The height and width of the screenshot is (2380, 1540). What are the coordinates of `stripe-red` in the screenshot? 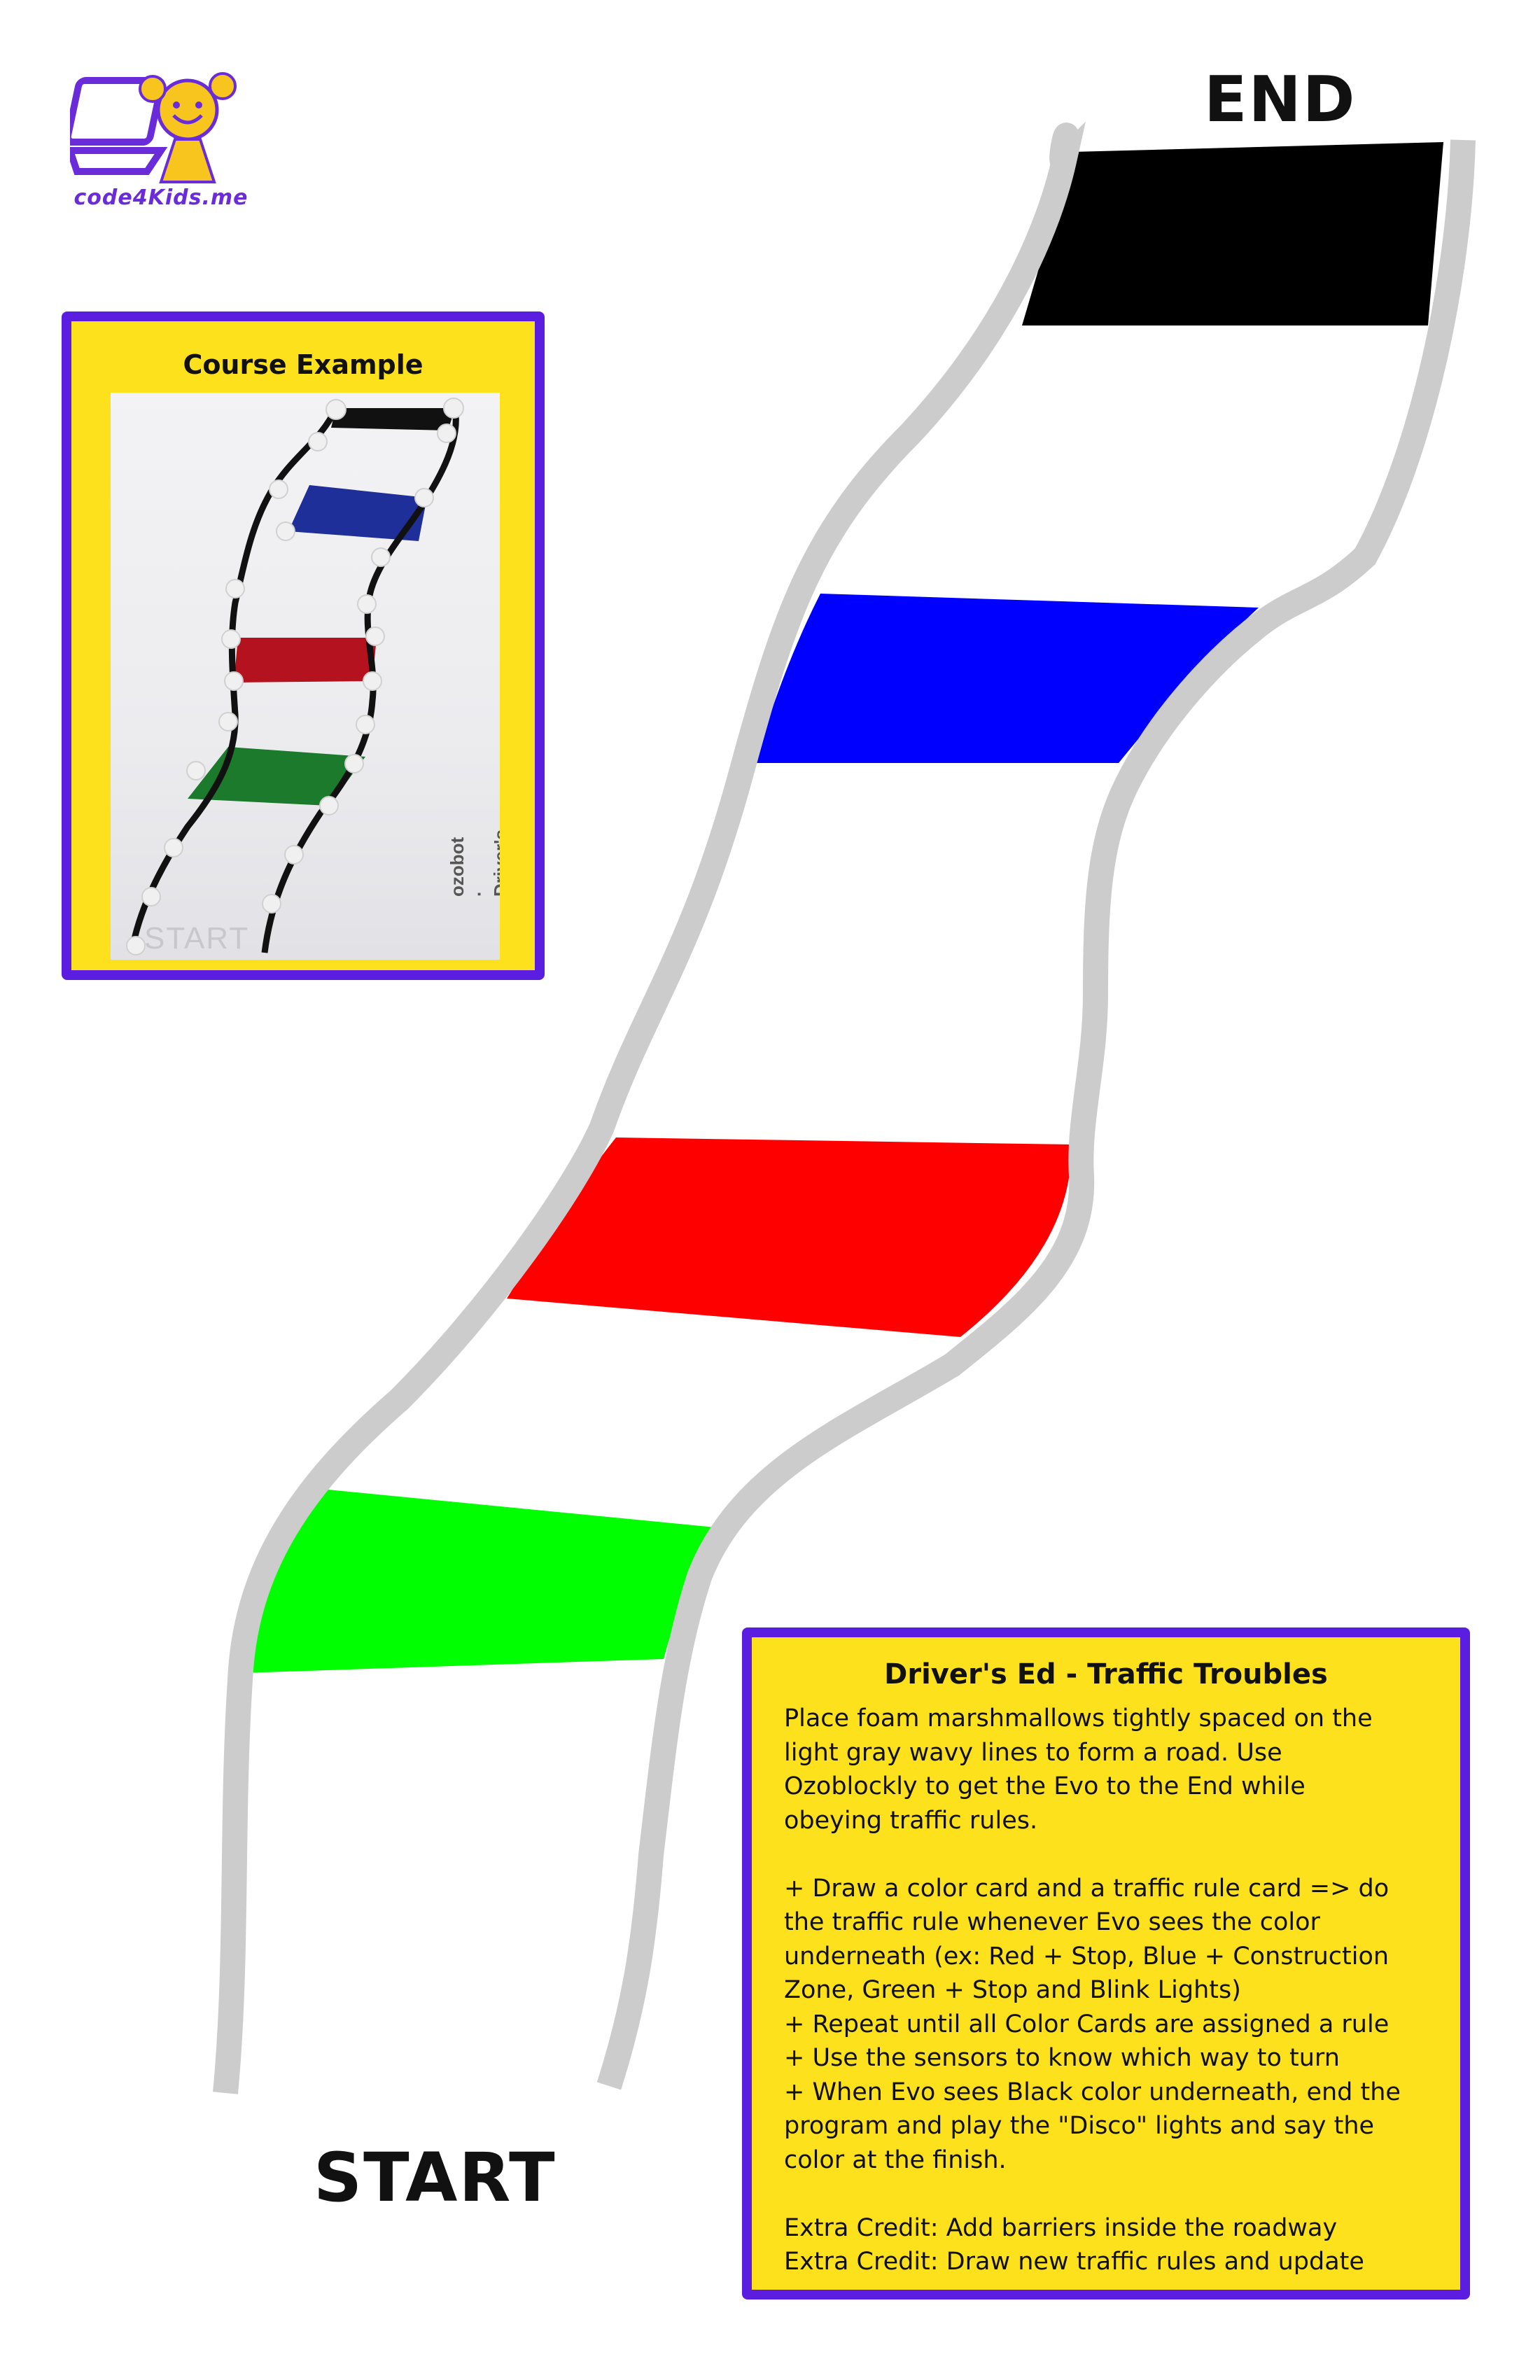 It's located at (789, 1237).